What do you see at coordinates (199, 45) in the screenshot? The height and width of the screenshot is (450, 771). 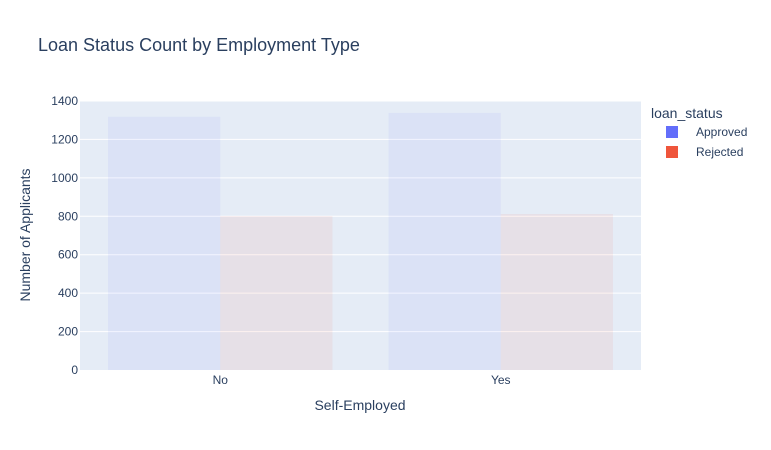 I see `chart-title: Loan Status Count by Employment Type` at bounding box center [199, 45].